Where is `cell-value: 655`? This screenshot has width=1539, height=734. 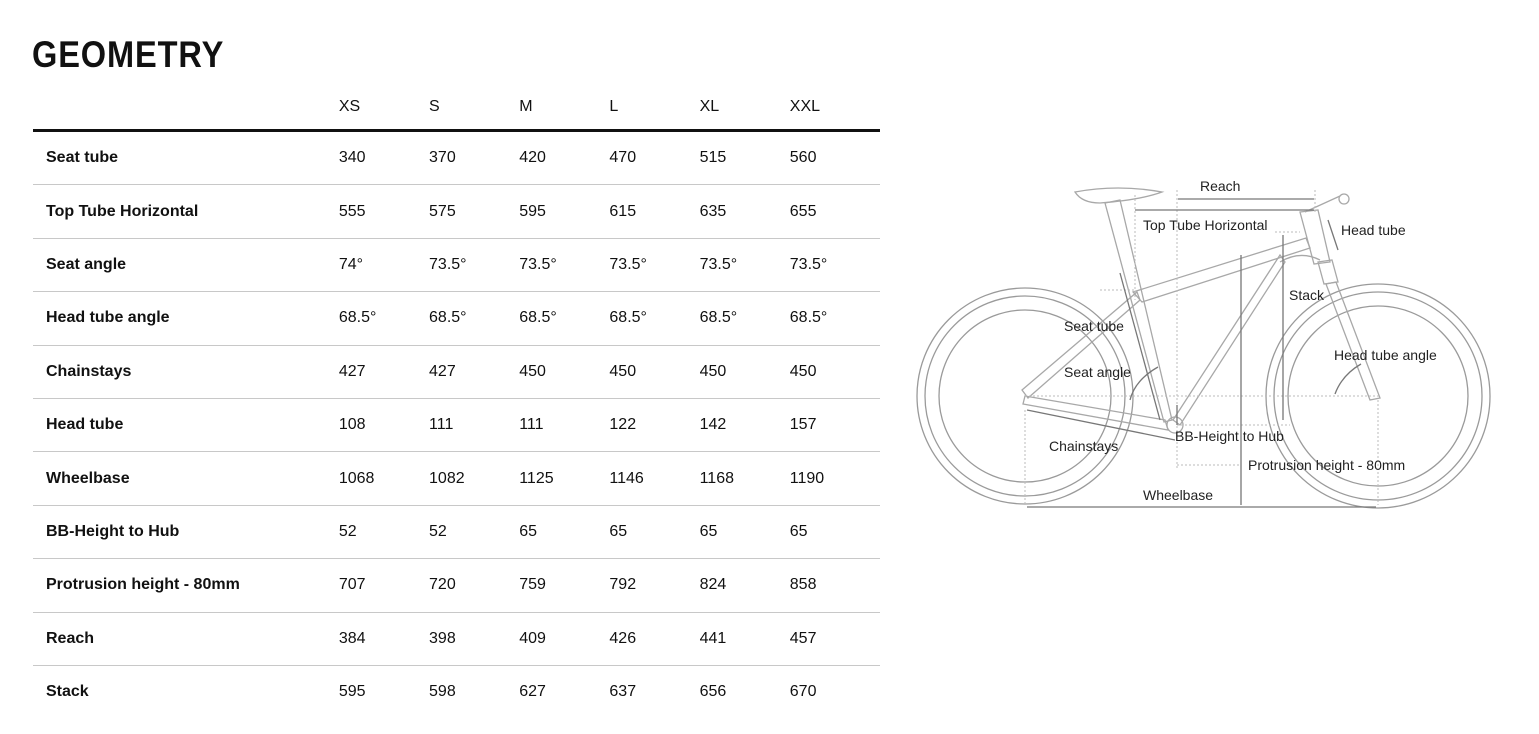
cell-value: 655 is located at coordinates (834, 211).